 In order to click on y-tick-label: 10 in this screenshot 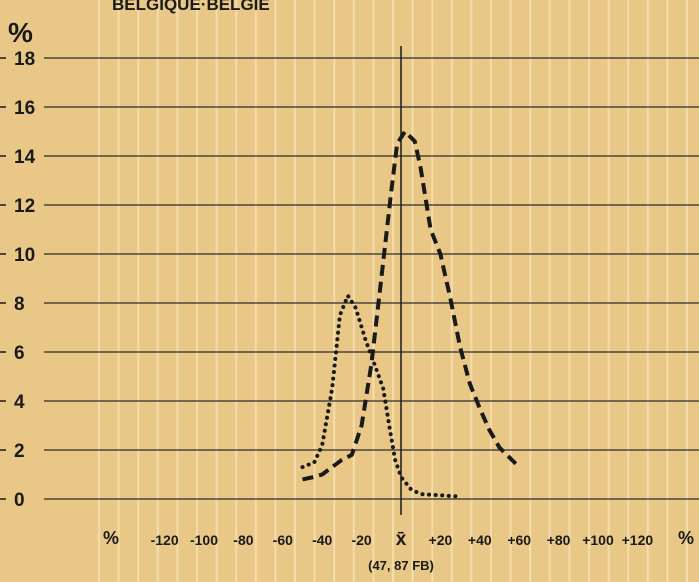, I will do `click(24, 255)`.